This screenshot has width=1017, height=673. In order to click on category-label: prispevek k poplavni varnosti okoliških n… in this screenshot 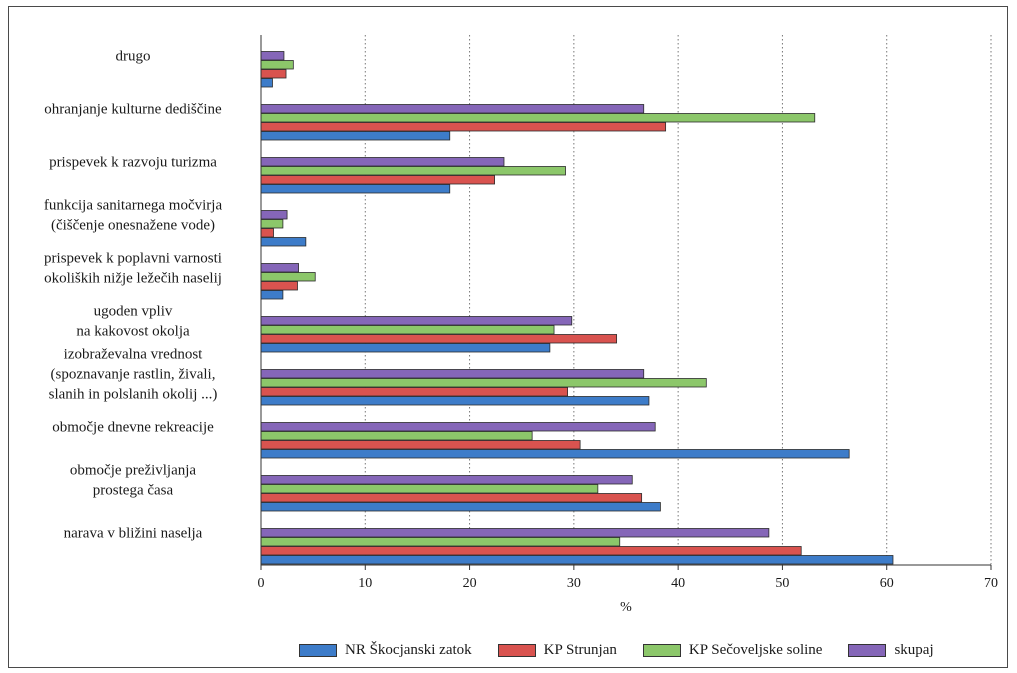, I will do `click(133, 269)`.